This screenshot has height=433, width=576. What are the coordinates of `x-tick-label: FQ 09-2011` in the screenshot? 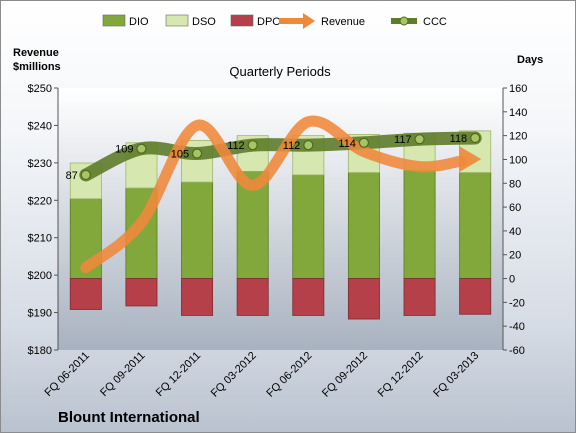 It's located at (122, 374).